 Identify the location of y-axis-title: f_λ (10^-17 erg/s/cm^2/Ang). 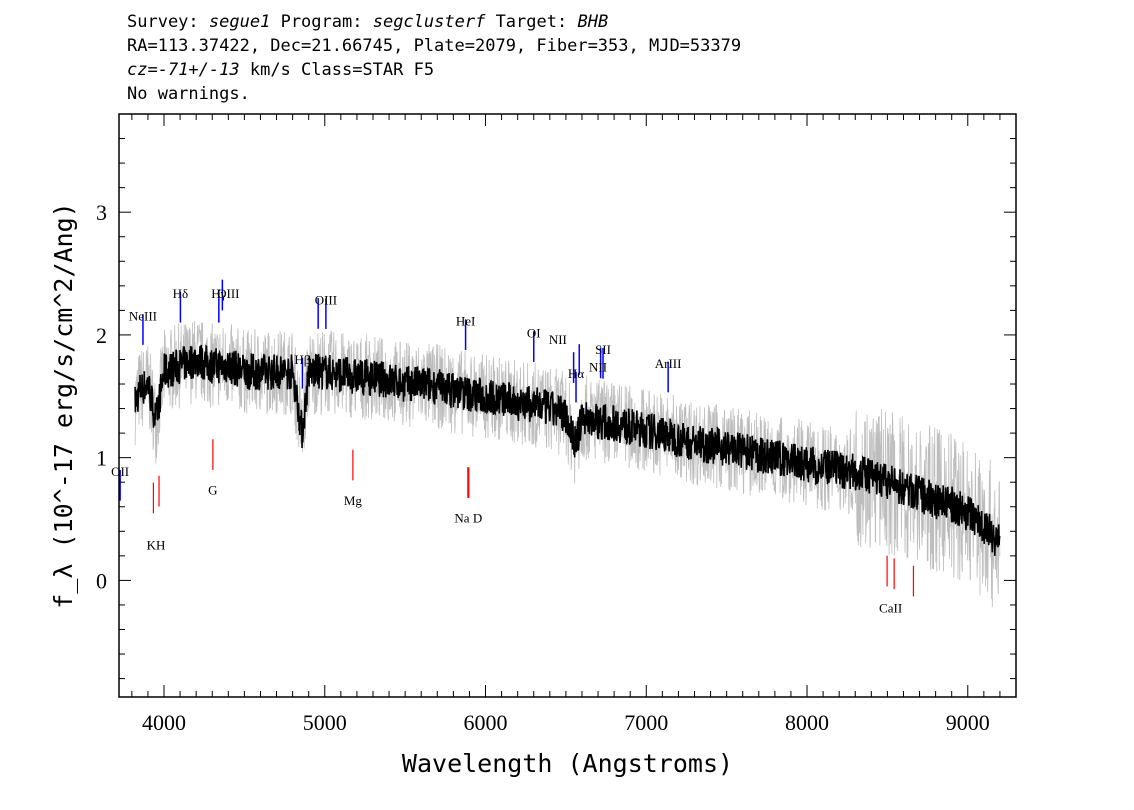
(63, 405).